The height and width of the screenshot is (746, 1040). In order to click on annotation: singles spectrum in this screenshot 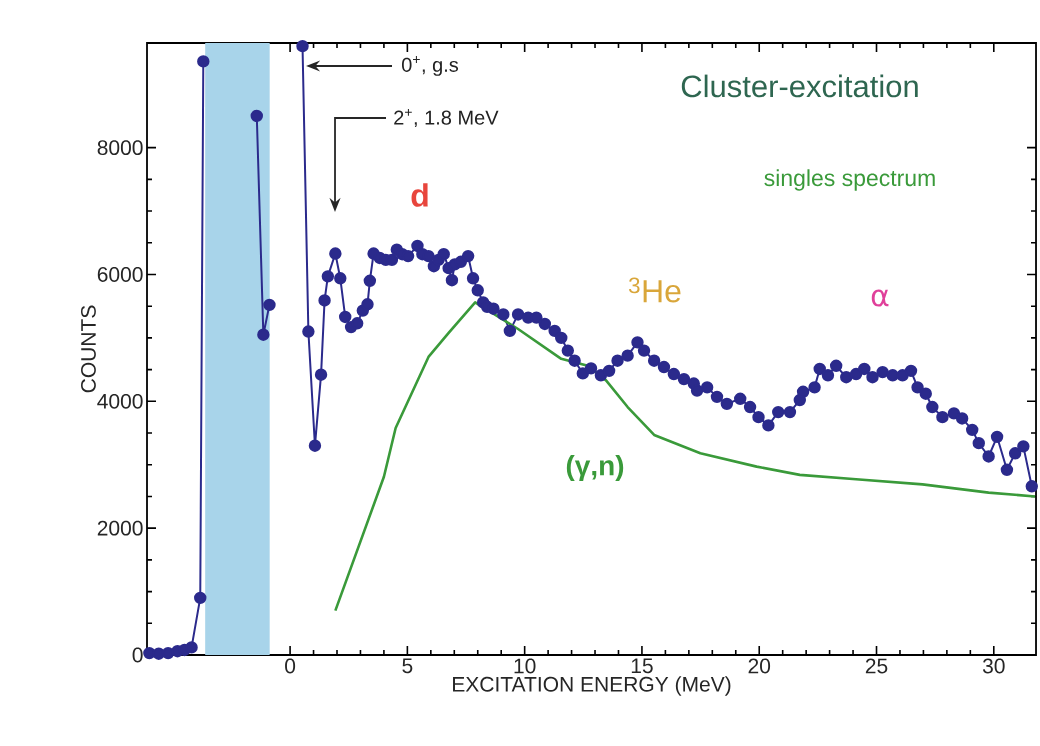, I will do `click(849, 180)`.